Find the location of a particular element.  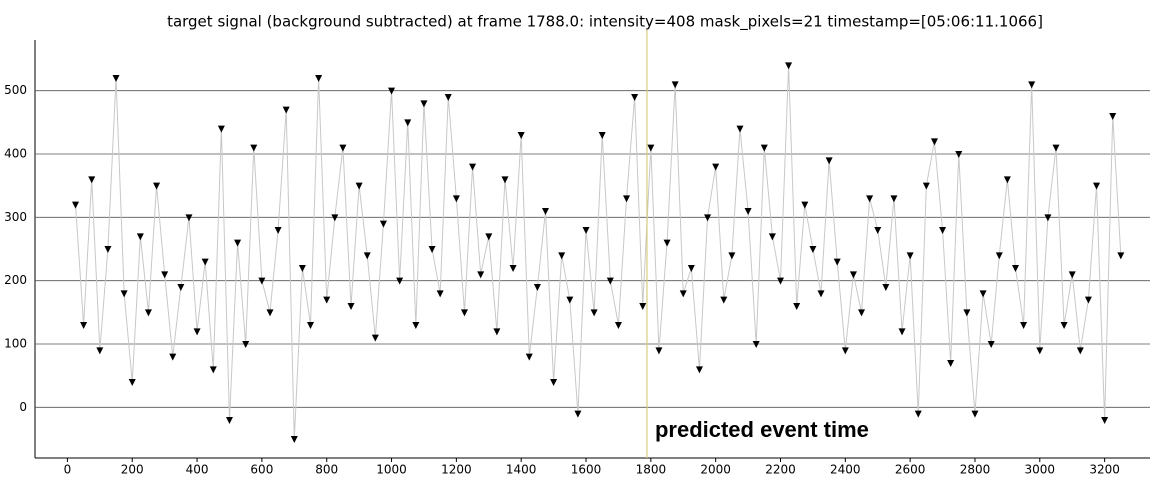

x-tick-label: 2000 is located at coordinates (715, 470).